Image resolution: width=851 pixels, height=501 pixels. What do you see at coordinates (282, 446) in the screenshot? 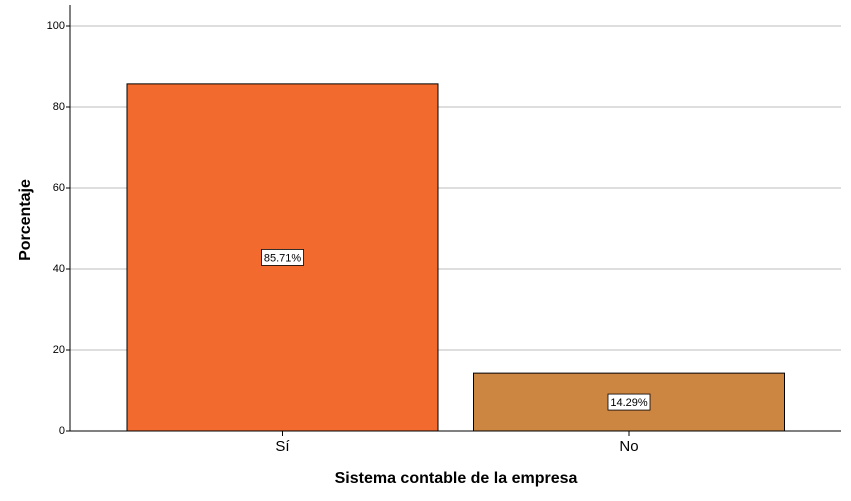
I see `x-tick-label: Sí` at bounding box center [282, 446].